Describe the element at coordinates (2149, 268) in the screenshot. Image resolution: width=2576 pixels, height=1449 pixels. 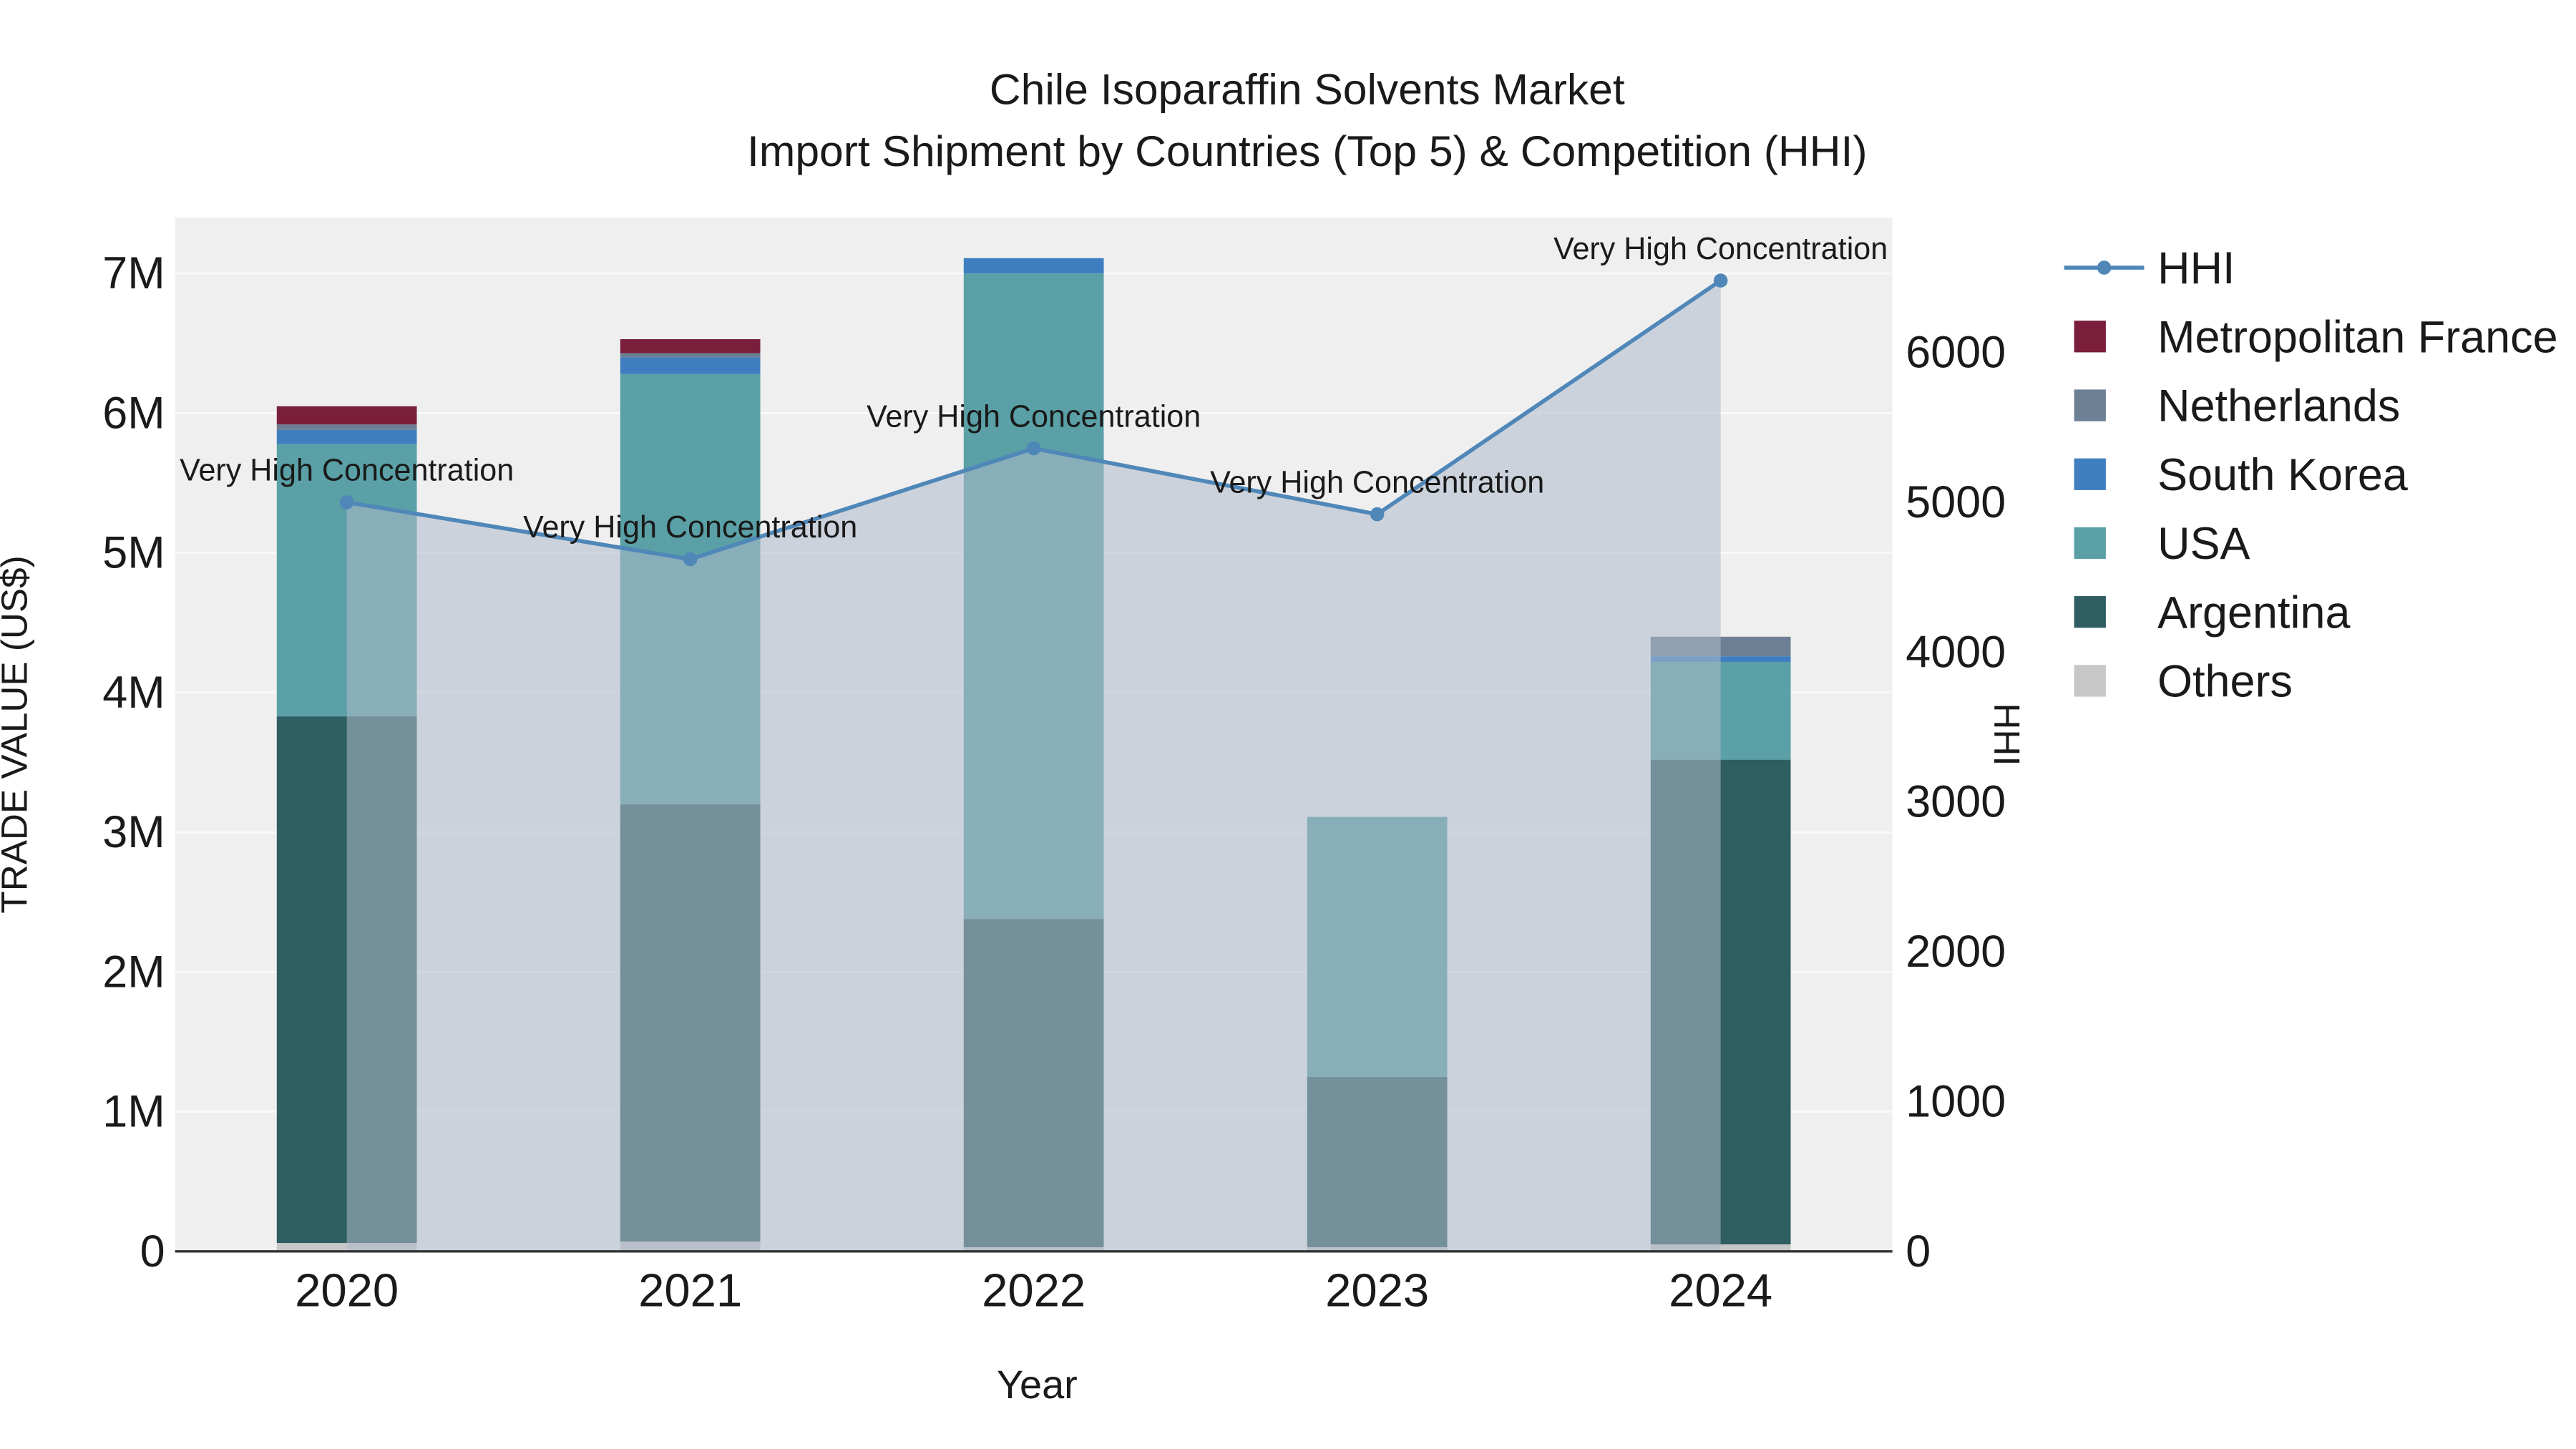
I see `legend-item-hhi: HHI` at that location.